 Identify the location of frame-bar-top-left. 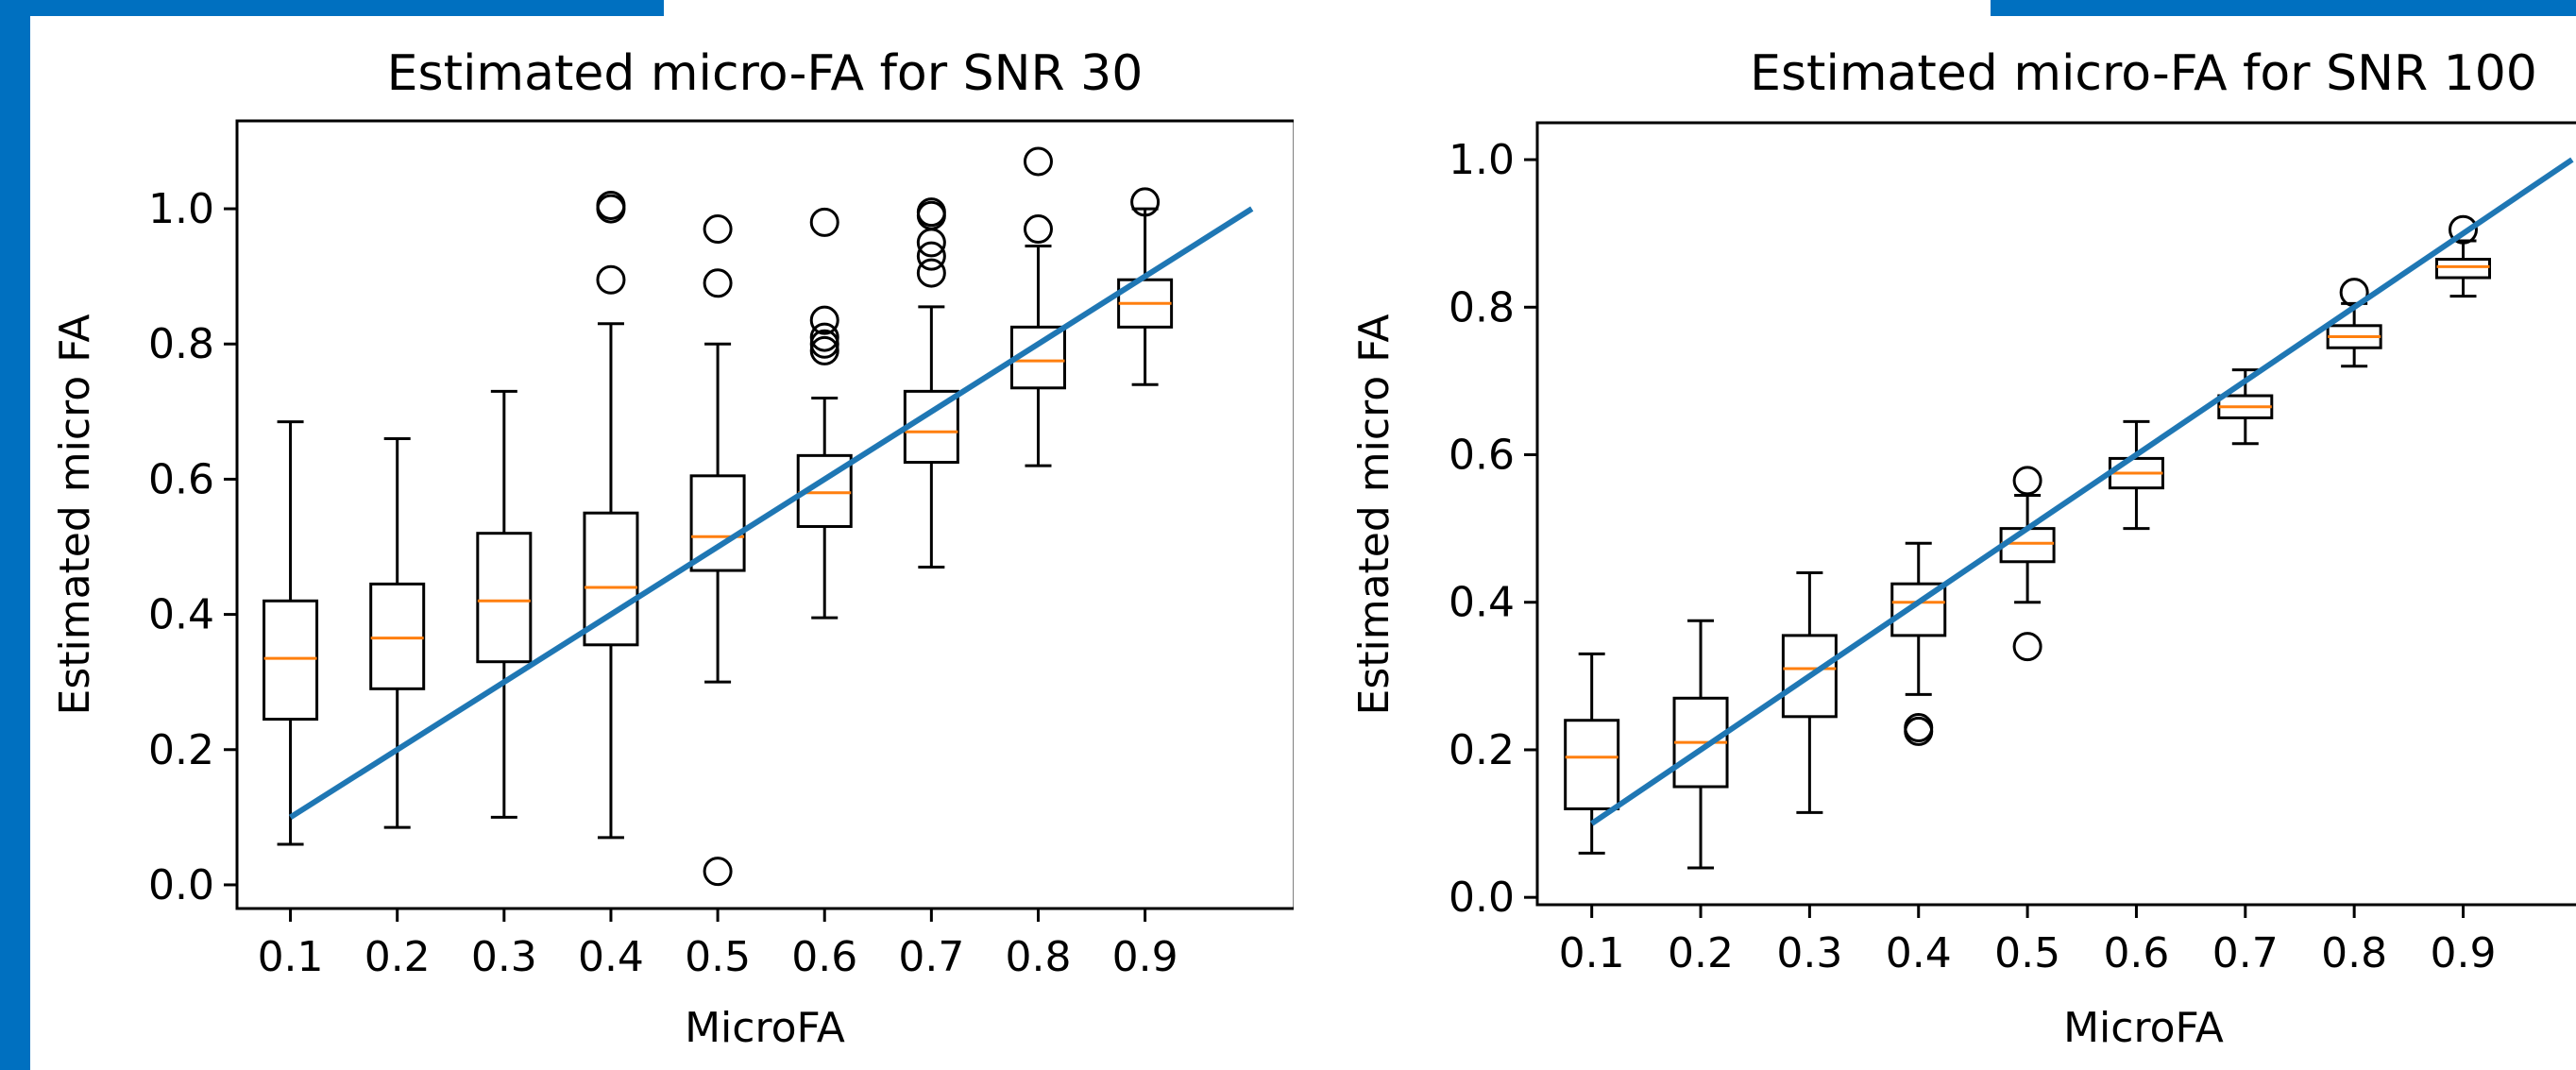
(332, 8).